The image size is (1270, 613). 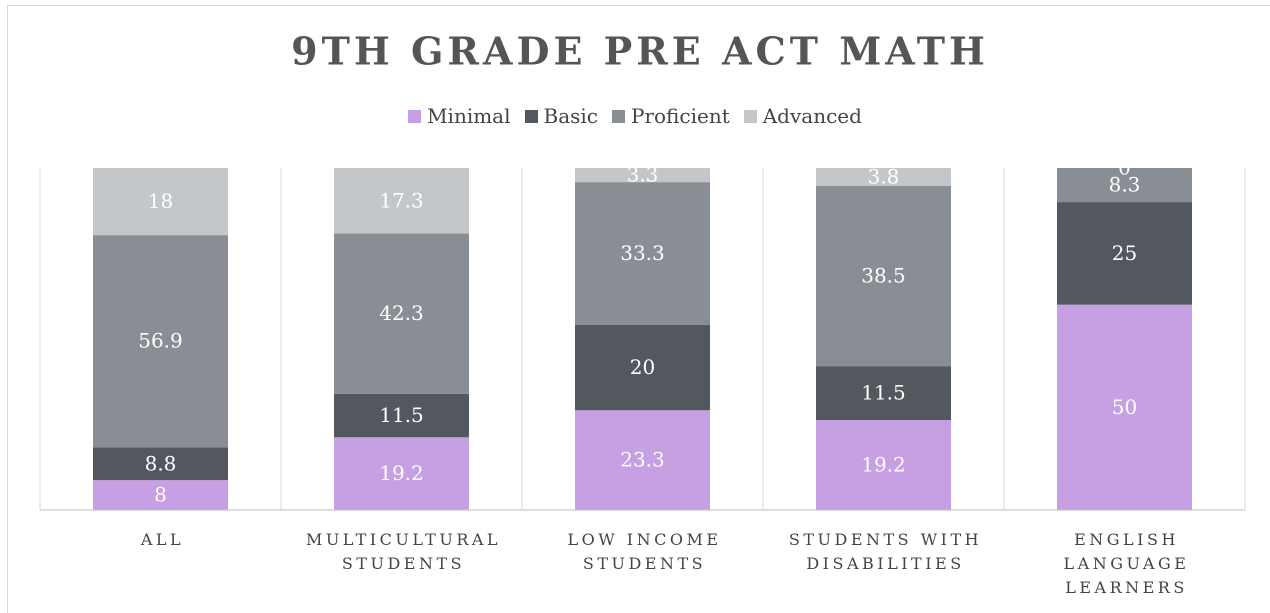 I want to click on chart-title: 9TH GRADE PRE ACT MATH, so click(x=640, y=51).